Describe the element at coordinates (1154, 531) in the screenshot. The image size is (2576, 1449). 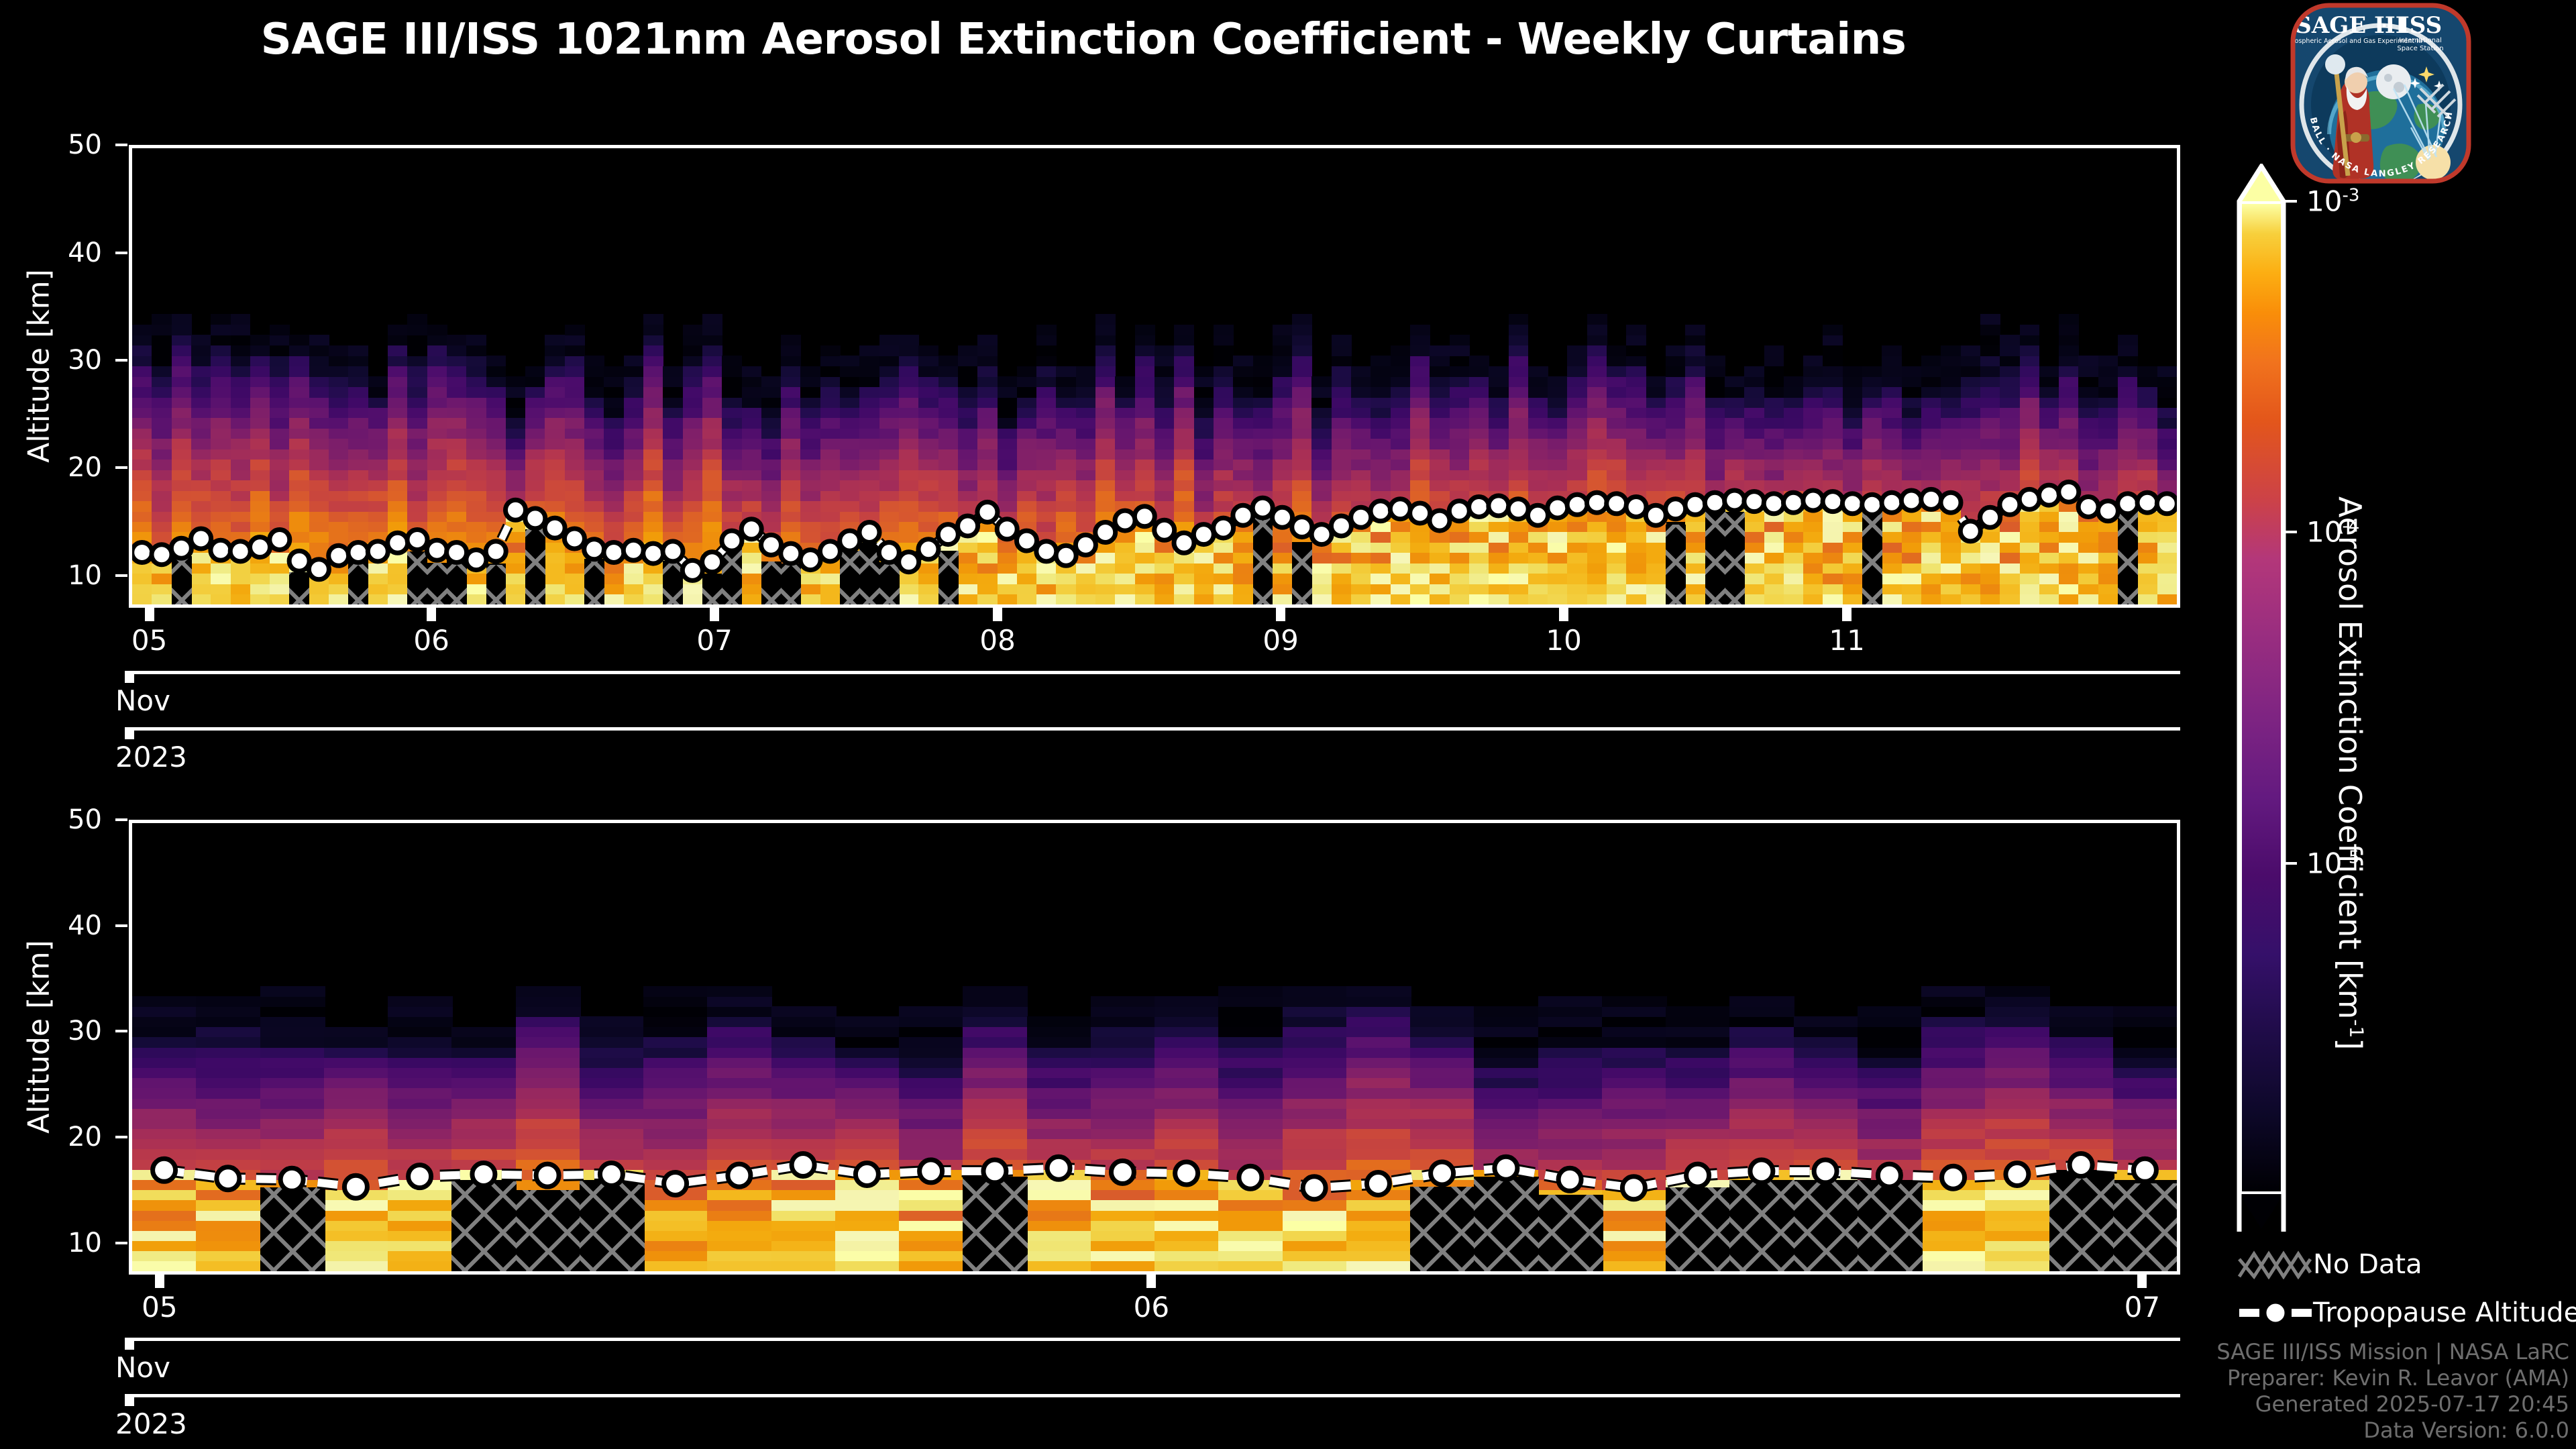
I see `sunrise-tropopause-line` at that location.